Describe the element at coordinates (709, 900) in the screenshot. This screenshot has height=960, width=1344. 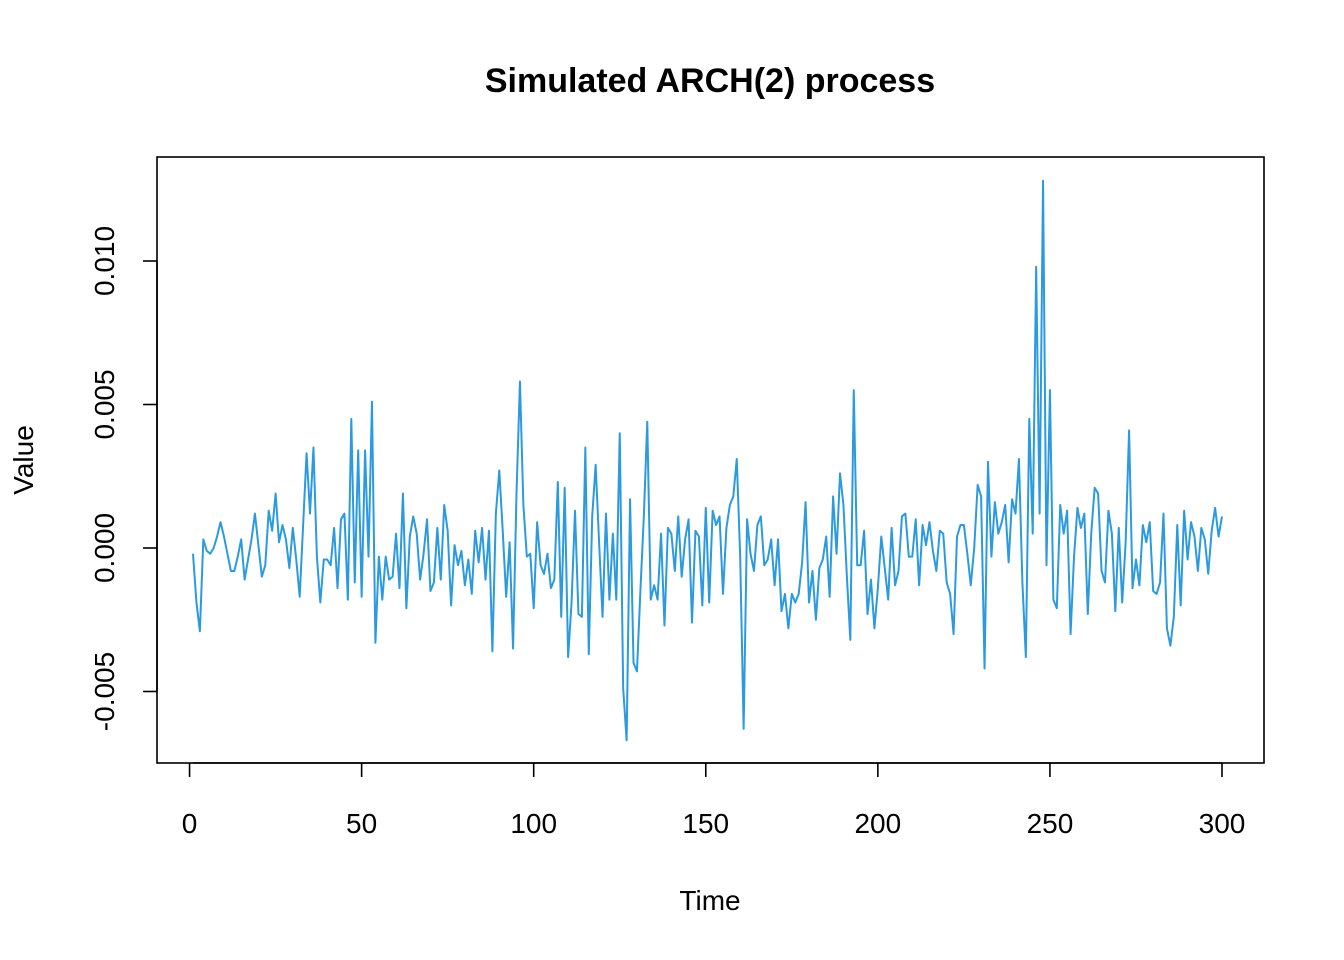
I see `x-axis-label: Time` at that location.